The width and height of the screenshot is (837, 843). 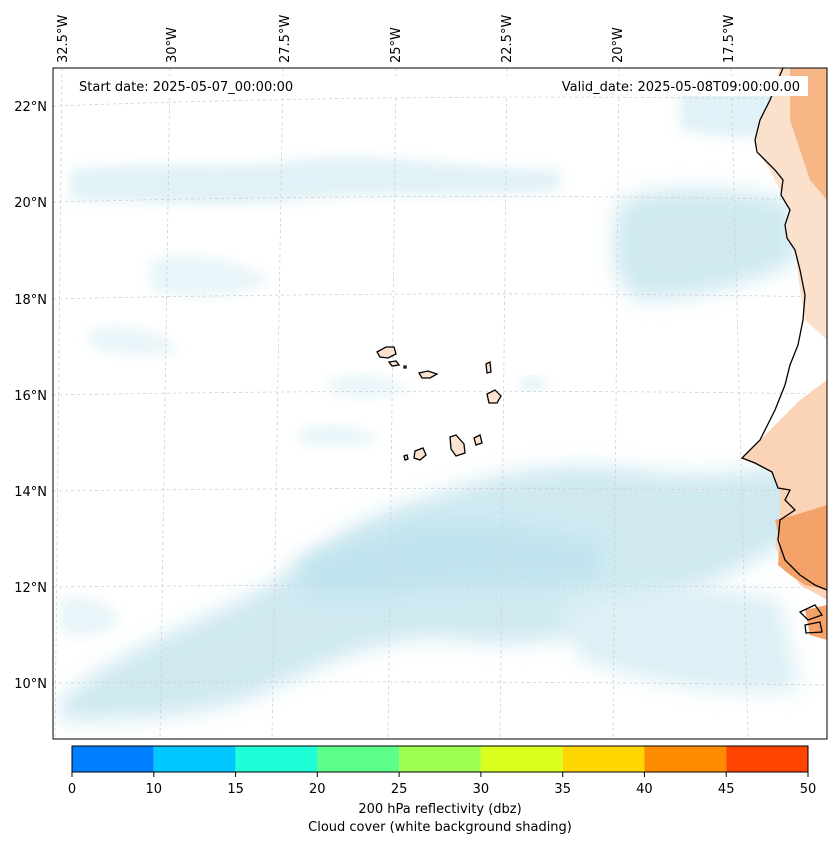 I want to click on colorbar-tick-label: 15, so click(x=235, y=789).